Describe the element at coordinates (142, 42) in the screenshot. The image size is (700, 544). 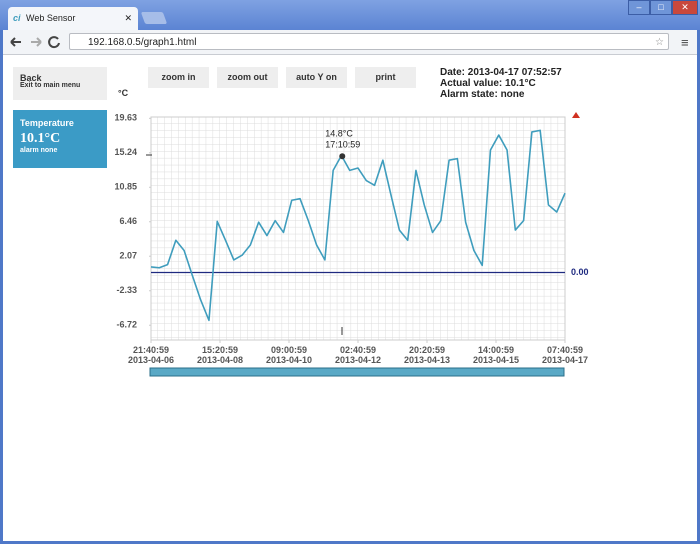
I see `url: 192.168.0.5/graph1.html` at that location.